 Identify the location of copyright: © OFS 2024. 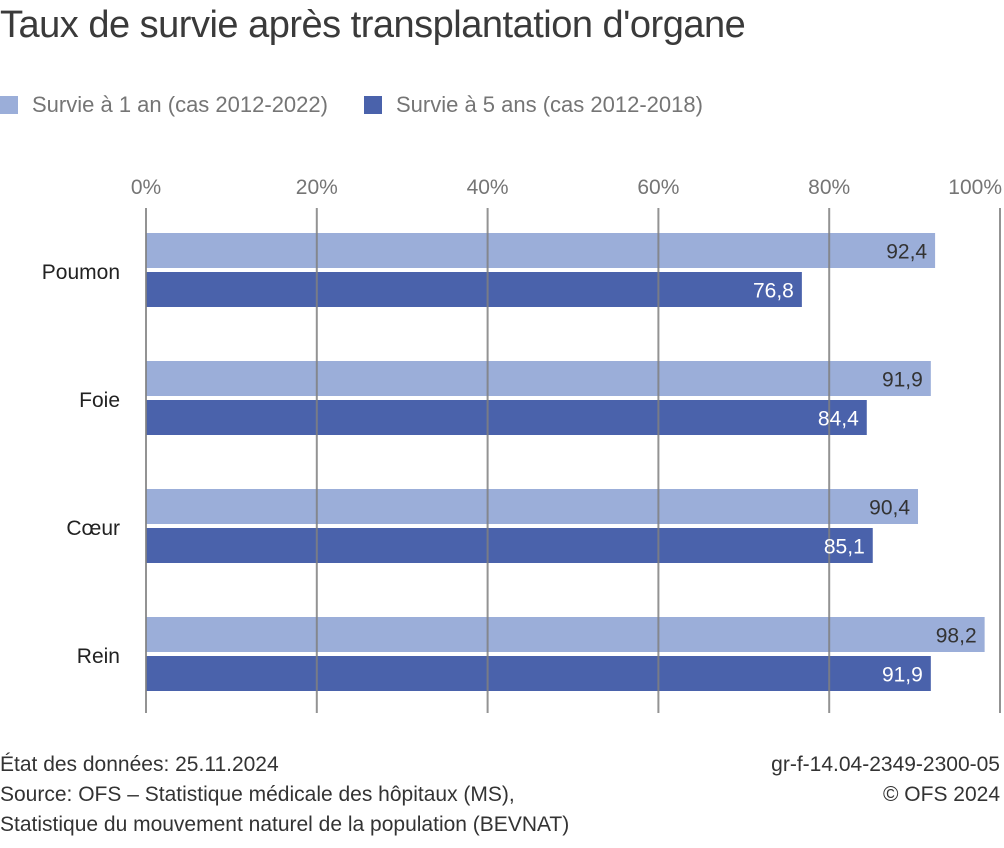
(941, 794).